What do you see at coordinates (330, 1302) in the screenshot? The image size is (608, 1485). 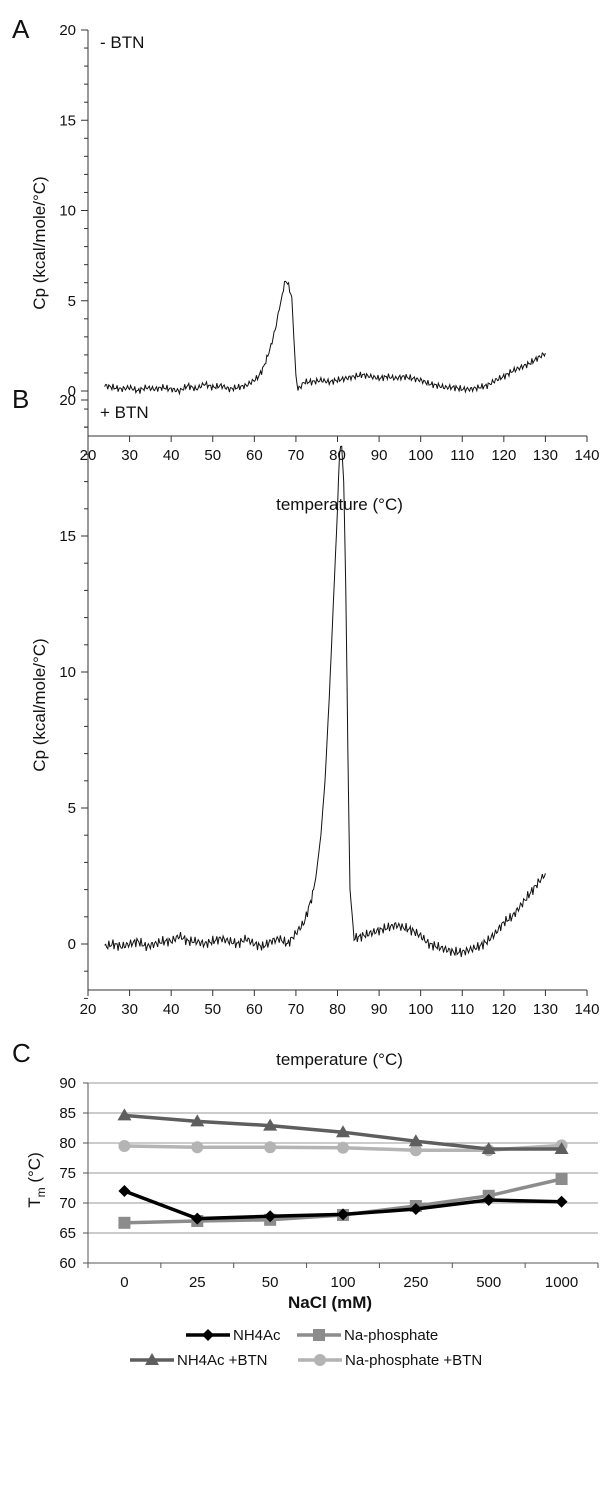 I see `x-axis-label: NaCl (mM)` at bounding box center [330, 1302].